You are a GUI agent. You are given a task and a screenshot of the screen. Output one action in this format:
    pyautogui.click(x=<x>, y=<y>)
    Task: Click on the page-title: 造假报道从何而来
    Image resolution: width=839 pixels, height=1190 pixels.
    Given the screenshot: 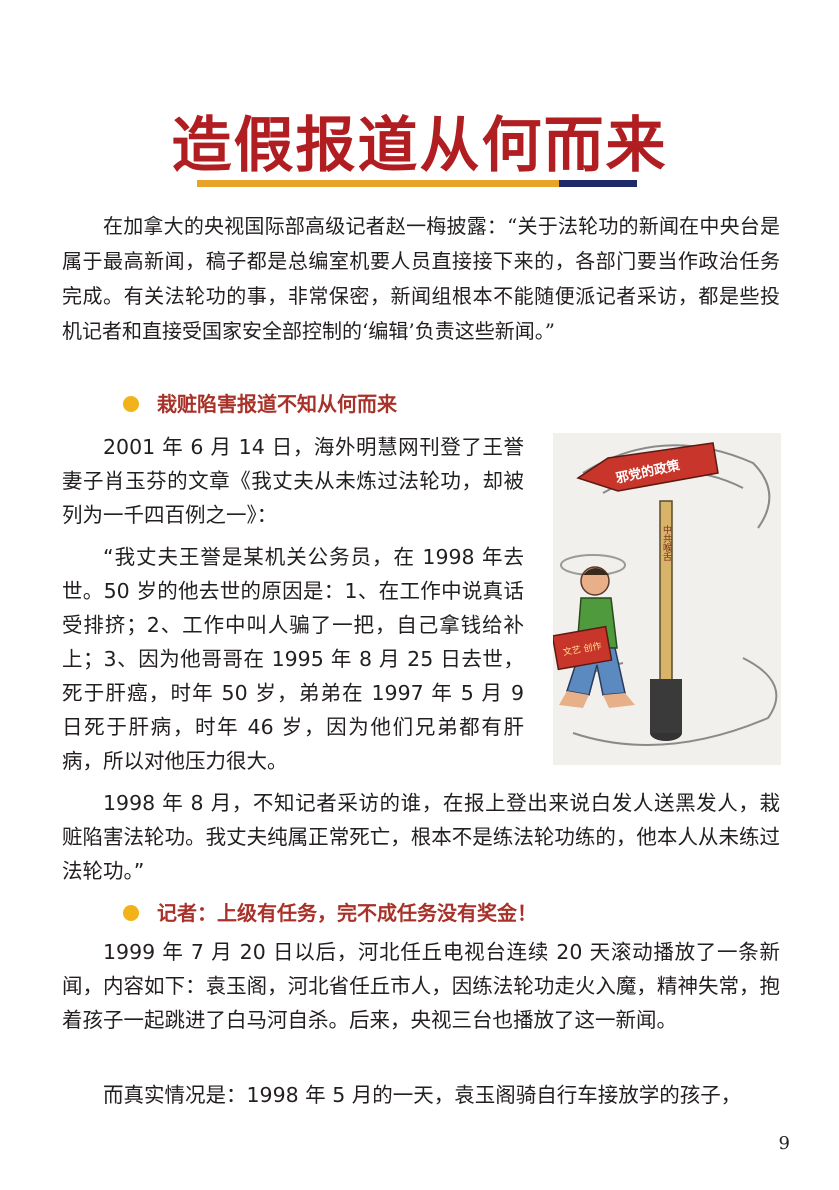 What is the action you would take?
    pyautogui.click(x=419, y=146)
    